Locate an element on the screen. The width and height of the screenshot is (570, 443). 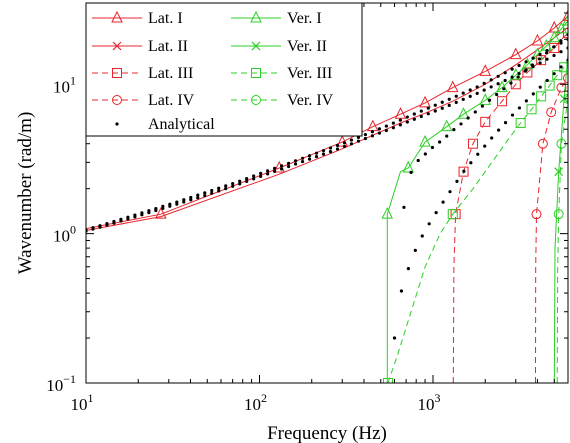
y-tick-label: 100 is located at coordinates (64, 234).